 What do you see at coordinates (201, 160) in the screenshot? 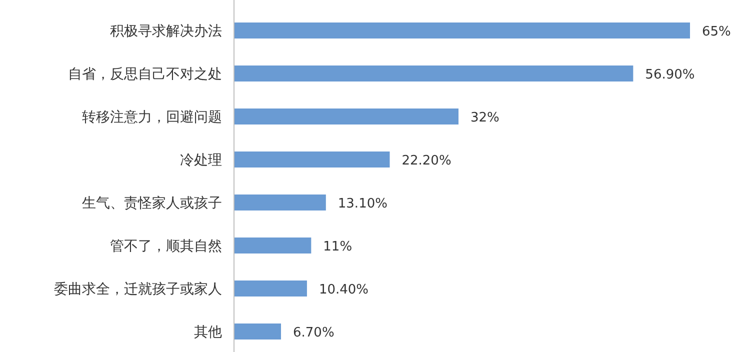
I see `y-tick-label: 冷处理` at bounding box center [201, 160].